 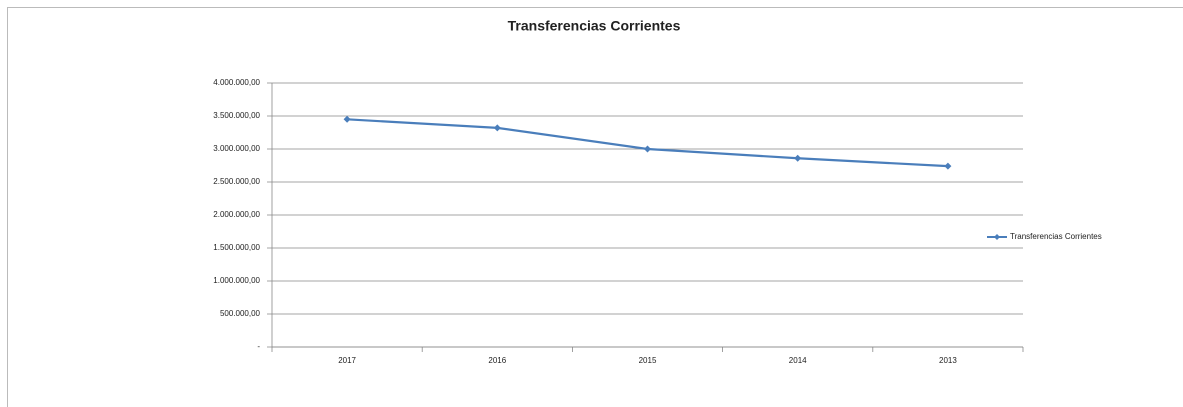 I want to click on y-tick-label: 4.000.000,00, so click(x=236, y=82).